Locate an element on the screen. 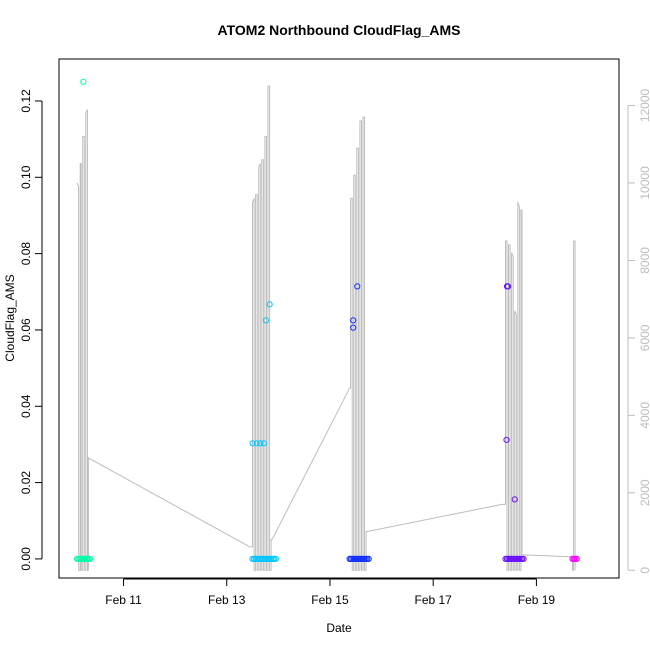 The height and width of the screenshot is (650, 650). y-tick-label: 0.04 is located at coordinates (26, 406).